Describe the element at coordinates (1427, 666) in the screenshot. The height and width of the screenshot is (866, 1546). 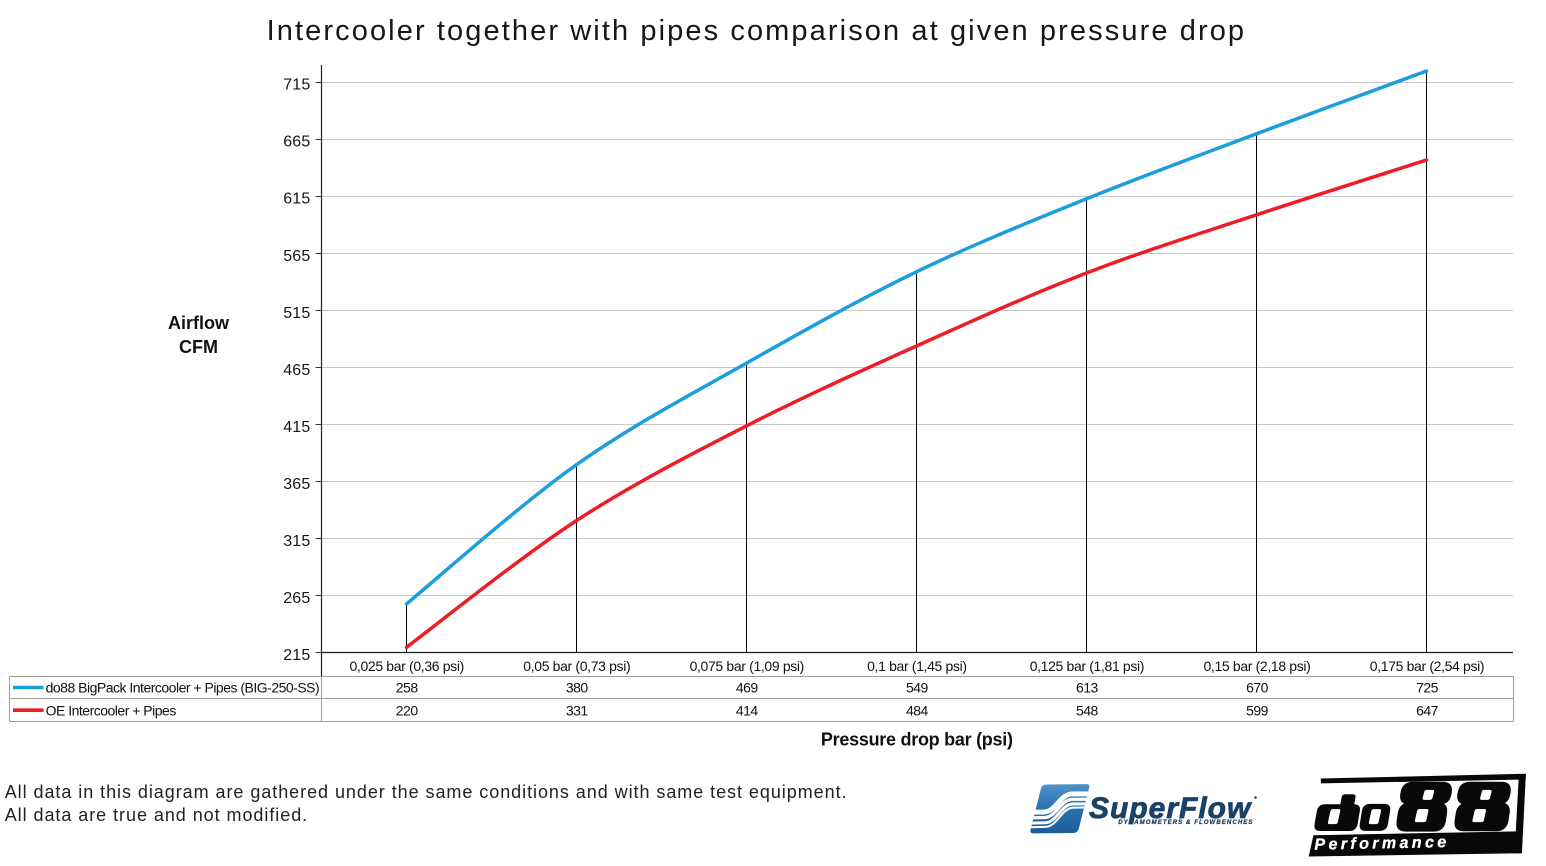
I see `svg-text: 0,175 bar (2,54 psi)` at that location.